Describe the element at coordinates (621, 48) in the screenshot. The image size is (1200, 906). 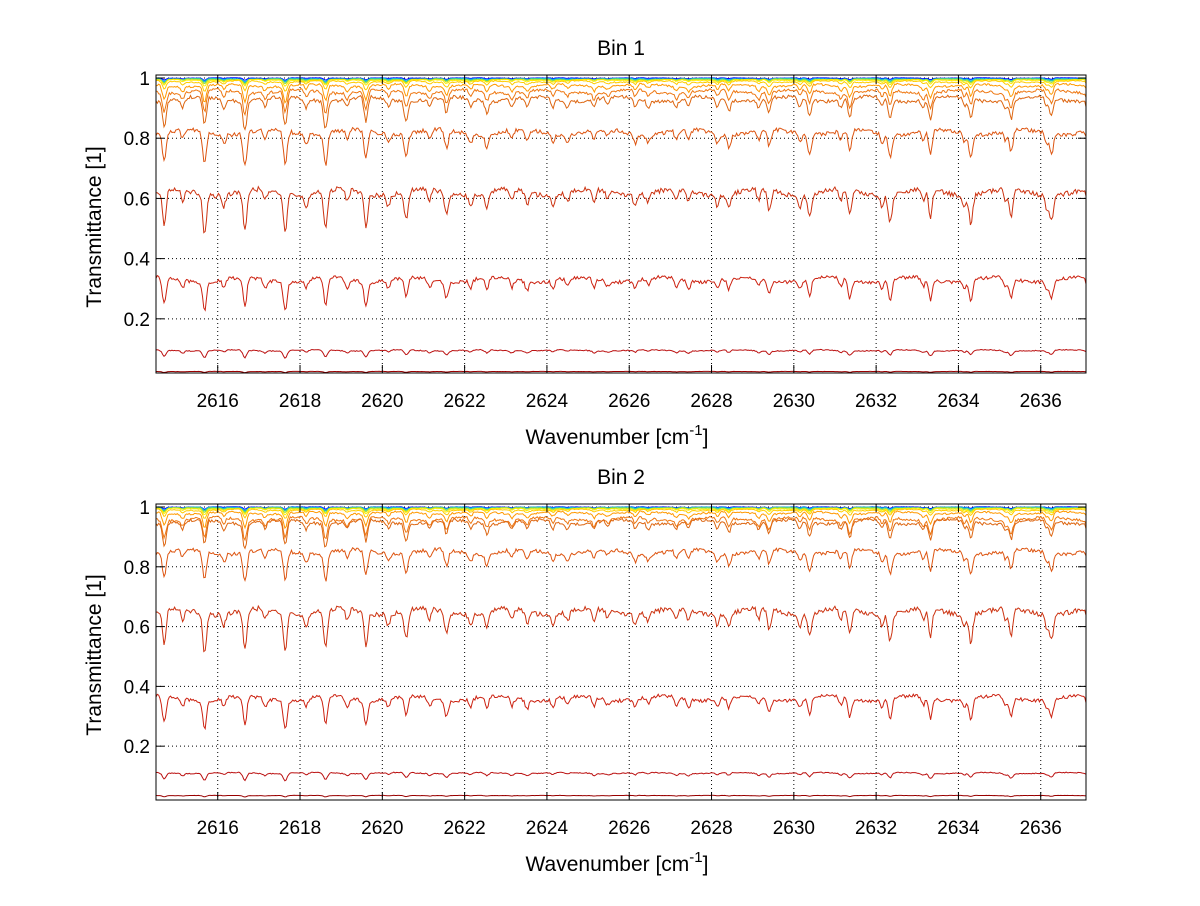
I see `chart-title: Bin 1` at that location.